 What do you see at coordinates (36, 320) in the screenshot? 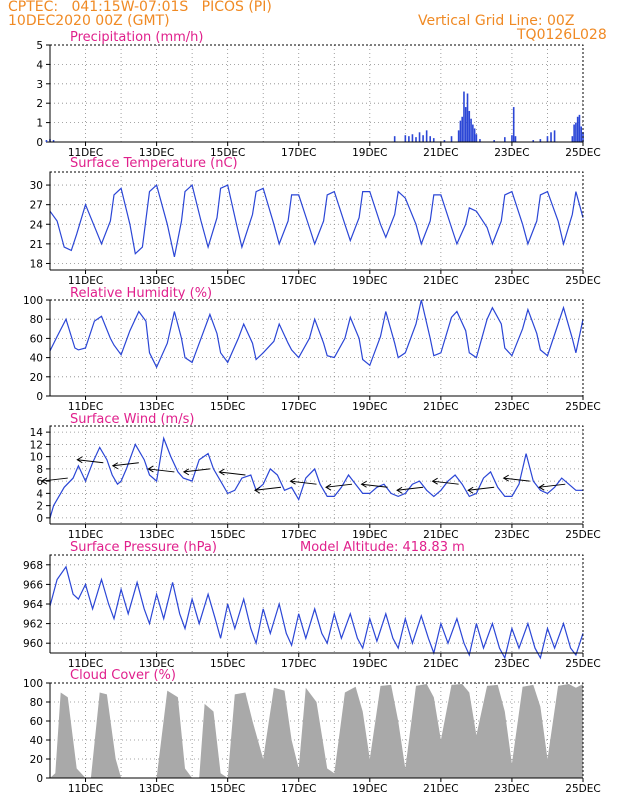
I see `y-tick-label: 80` at bounding box center [36, 320].